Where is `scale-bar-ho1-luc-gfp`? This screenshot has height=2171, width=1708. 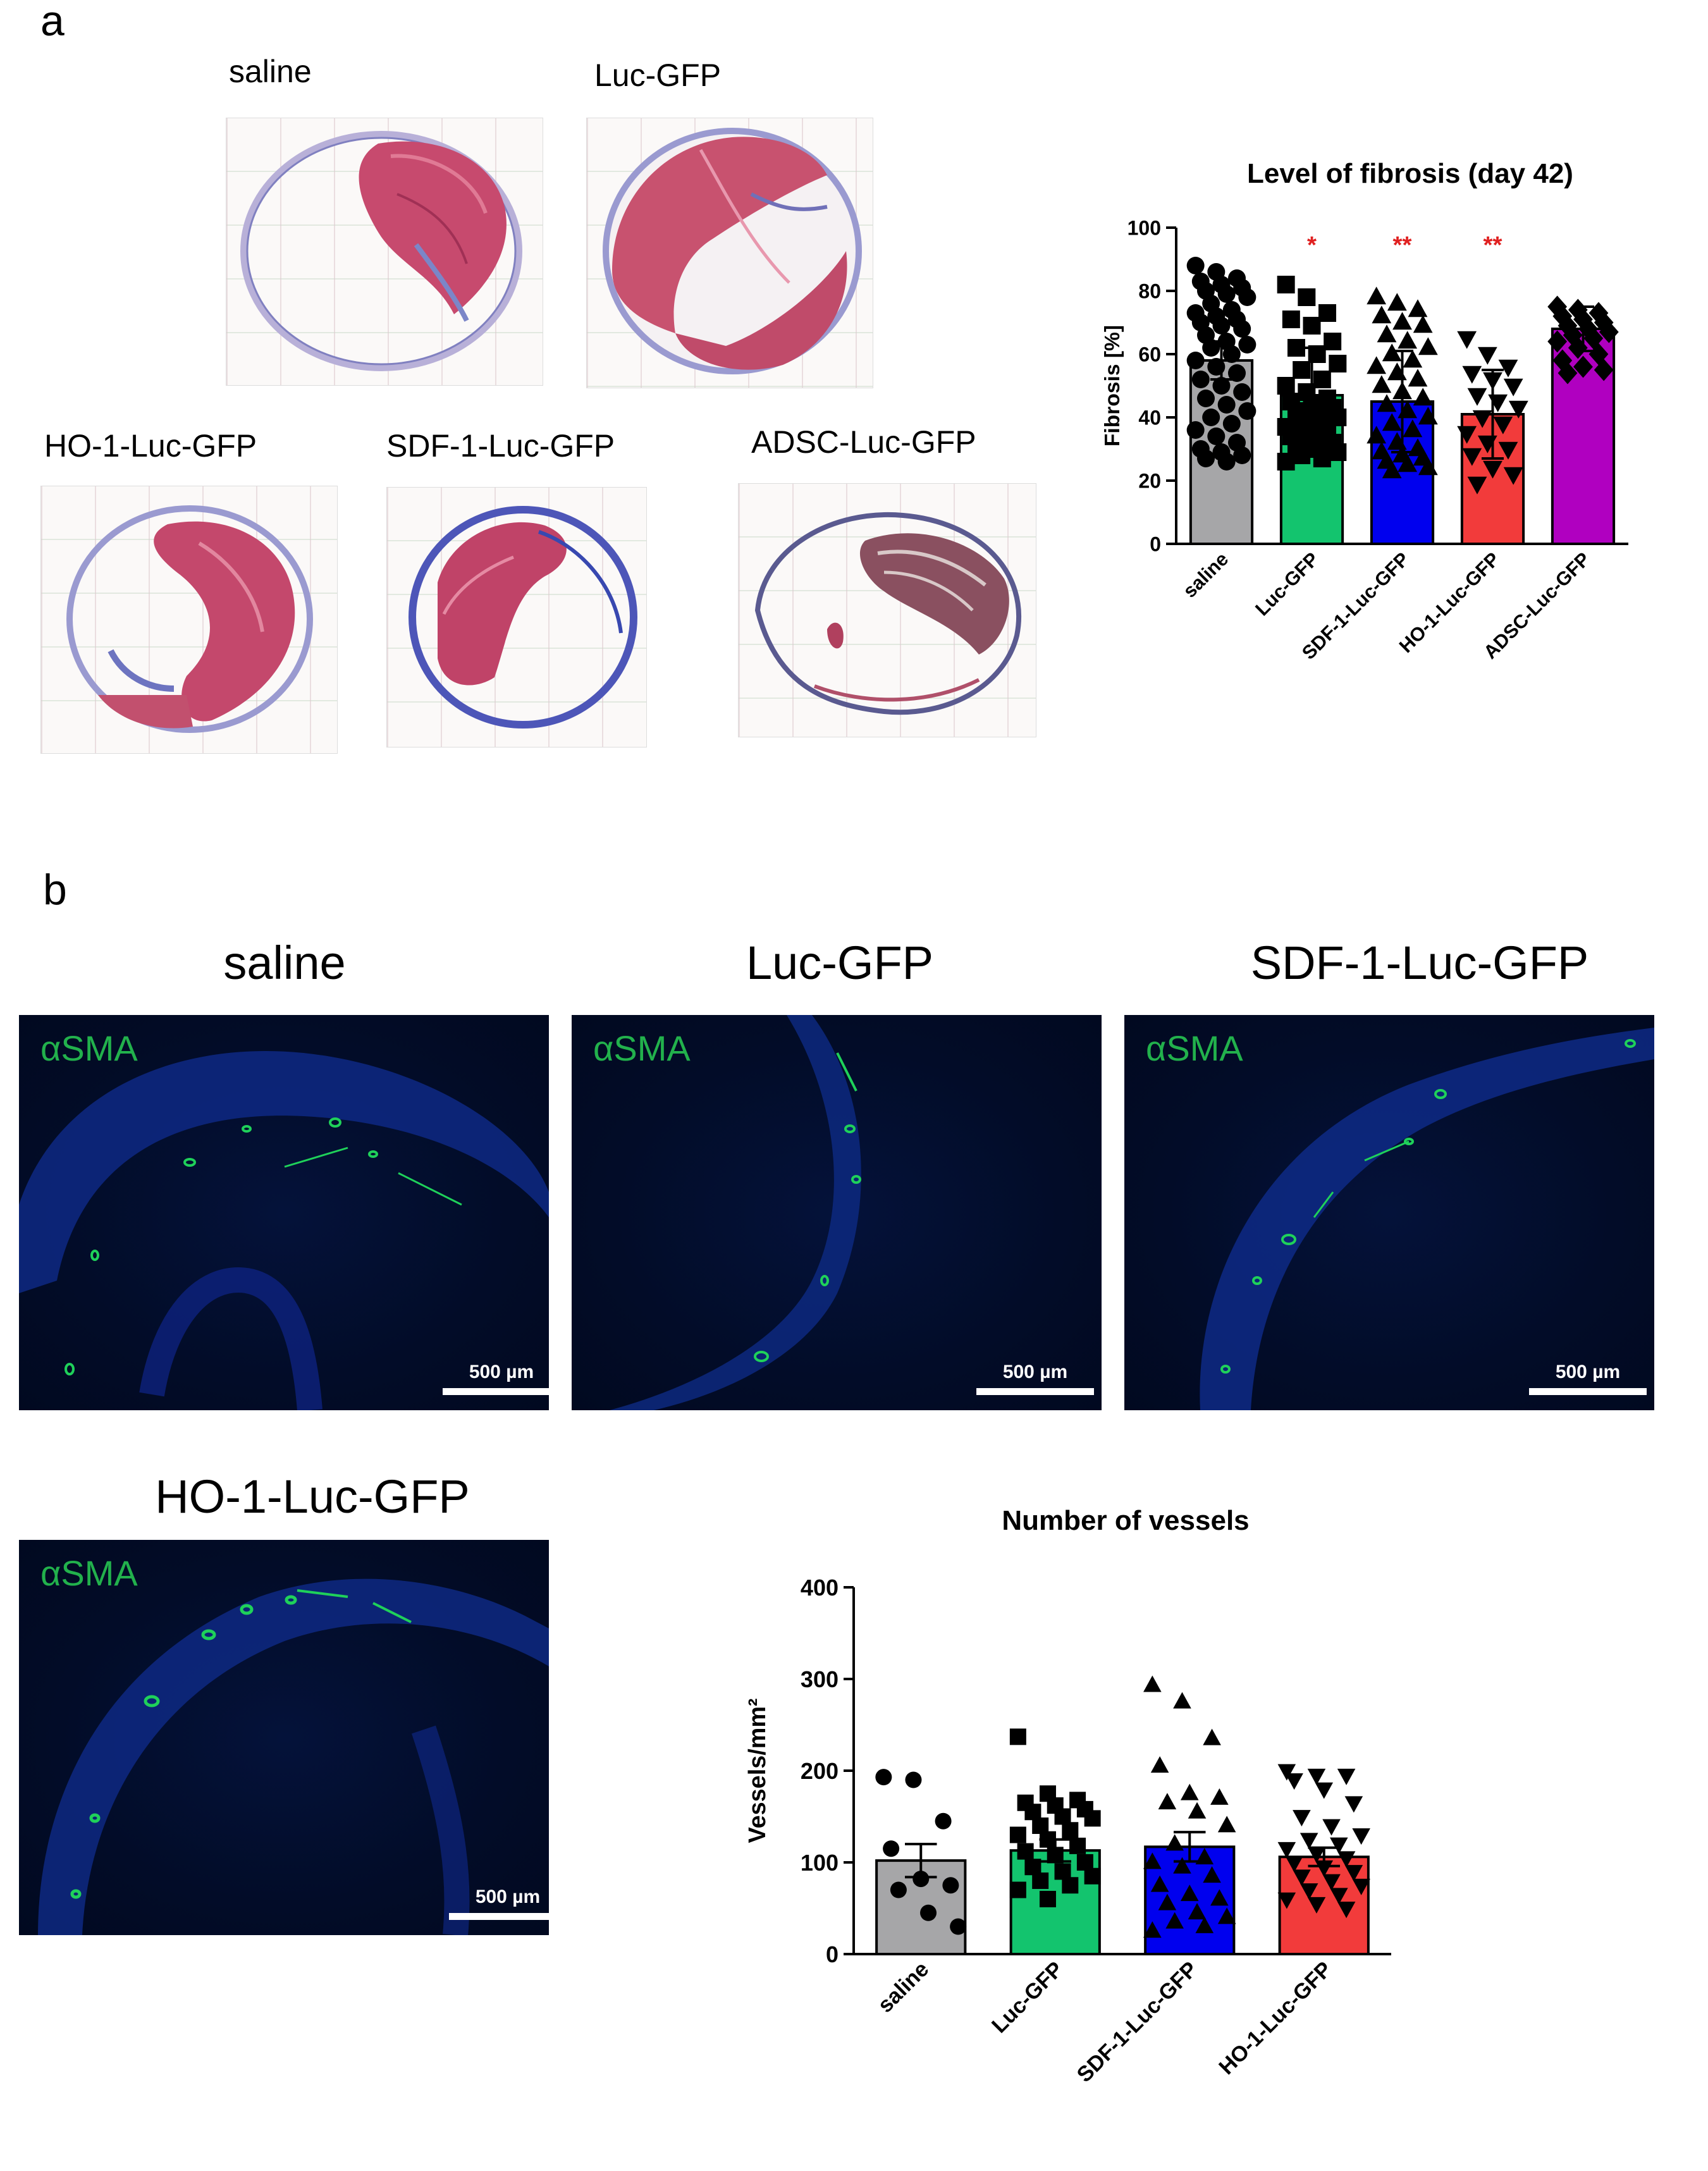
scale-bar-ho1-luc-gfp is located at coordinates (508, 1916).